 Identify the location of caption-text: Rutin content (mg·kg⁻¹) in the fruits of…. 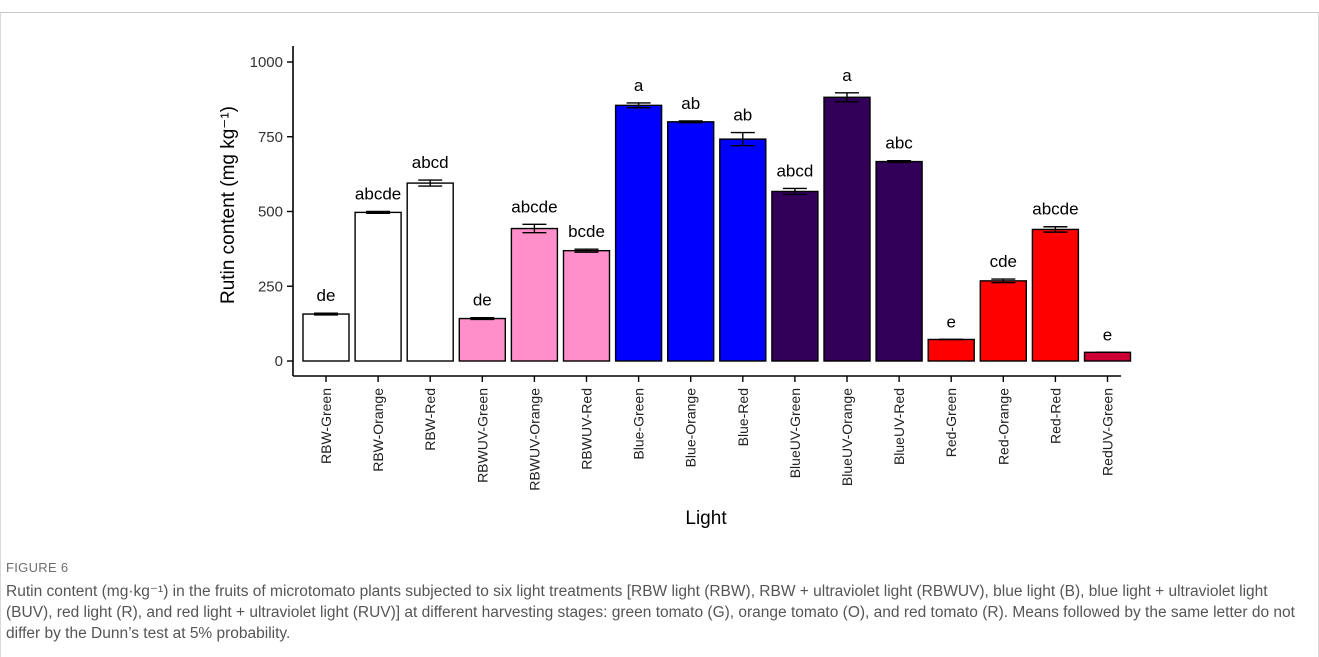
(650, 612).